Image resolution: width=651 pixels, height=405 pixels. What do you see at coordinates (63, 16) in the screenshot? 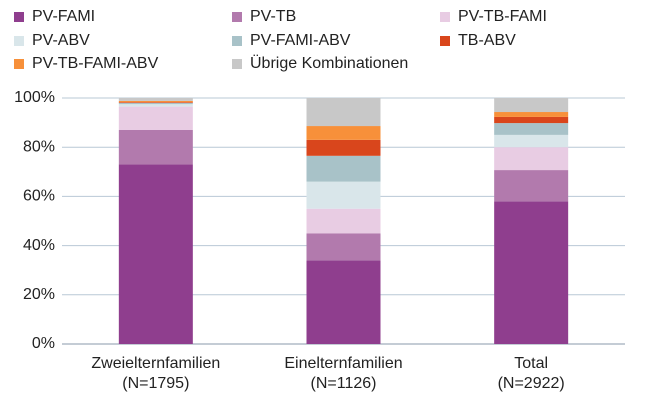
I see `legend-label: PV-FAMI` at bounding box center [63, 16].